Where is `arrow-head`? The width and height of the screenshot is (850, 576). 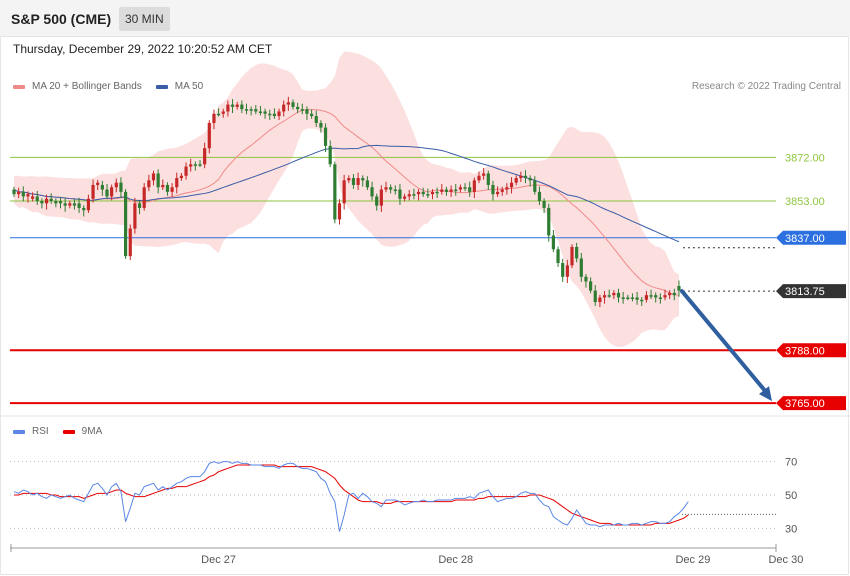 arrow-head is located at coordinates (765, 394).